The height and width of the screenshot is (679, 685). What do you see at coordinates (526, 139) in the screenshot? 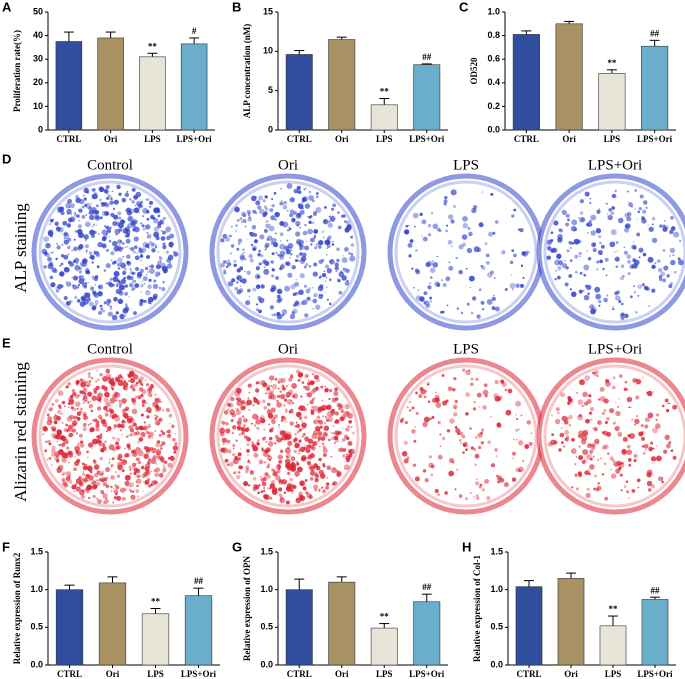
I see `x-tick-label: CTRL` at bounding box center [526, 139].